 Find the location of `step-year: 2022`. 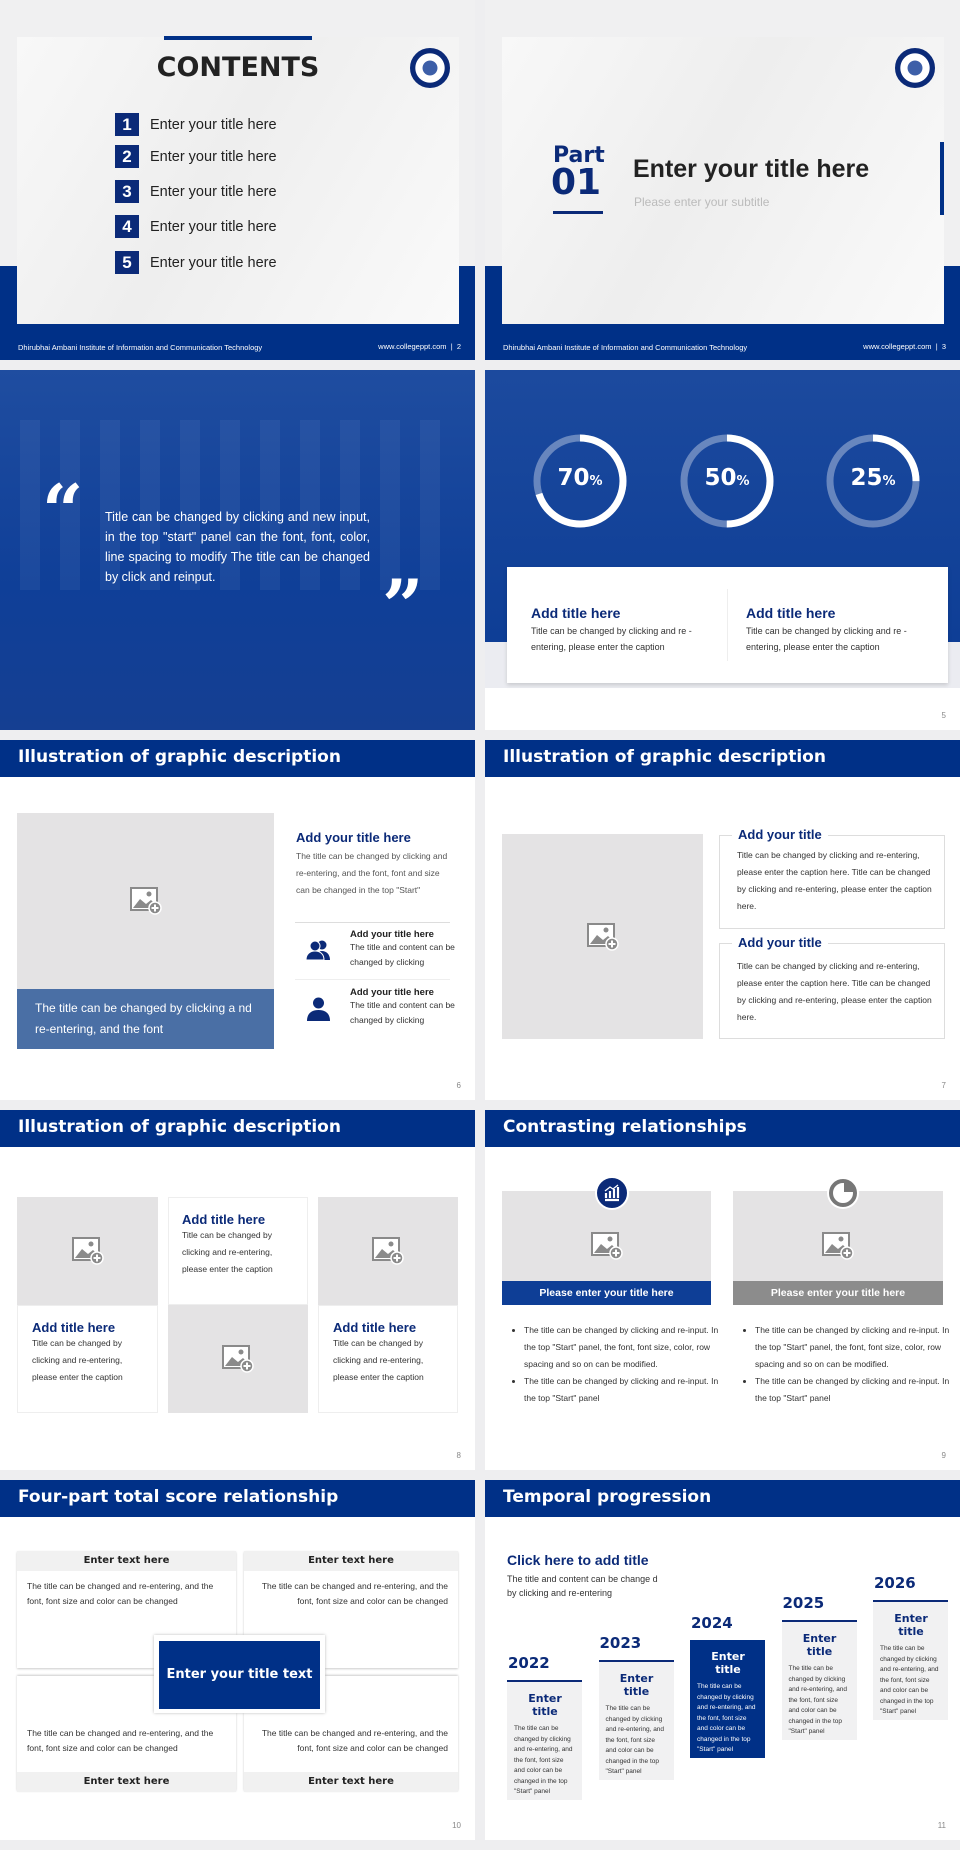

step-year: 2022 is located at coordinates (529, 1663).